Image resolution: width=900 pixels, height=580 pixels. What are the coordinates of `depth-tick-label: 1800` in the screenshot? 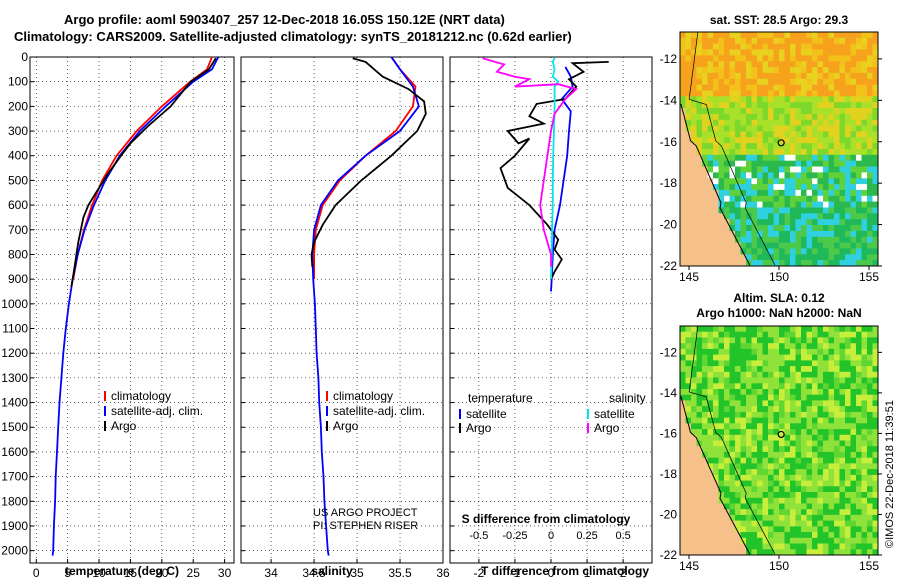 It's located at (14, 501).